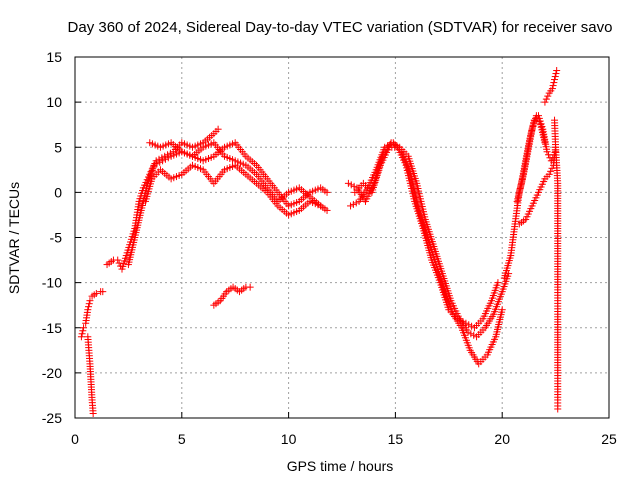 The width and height of the screenshot is (640, 480). Describe the element at coordinates (340, 466) in the screenshot. I see `x-axis-label: GPS time / hours` at that location.